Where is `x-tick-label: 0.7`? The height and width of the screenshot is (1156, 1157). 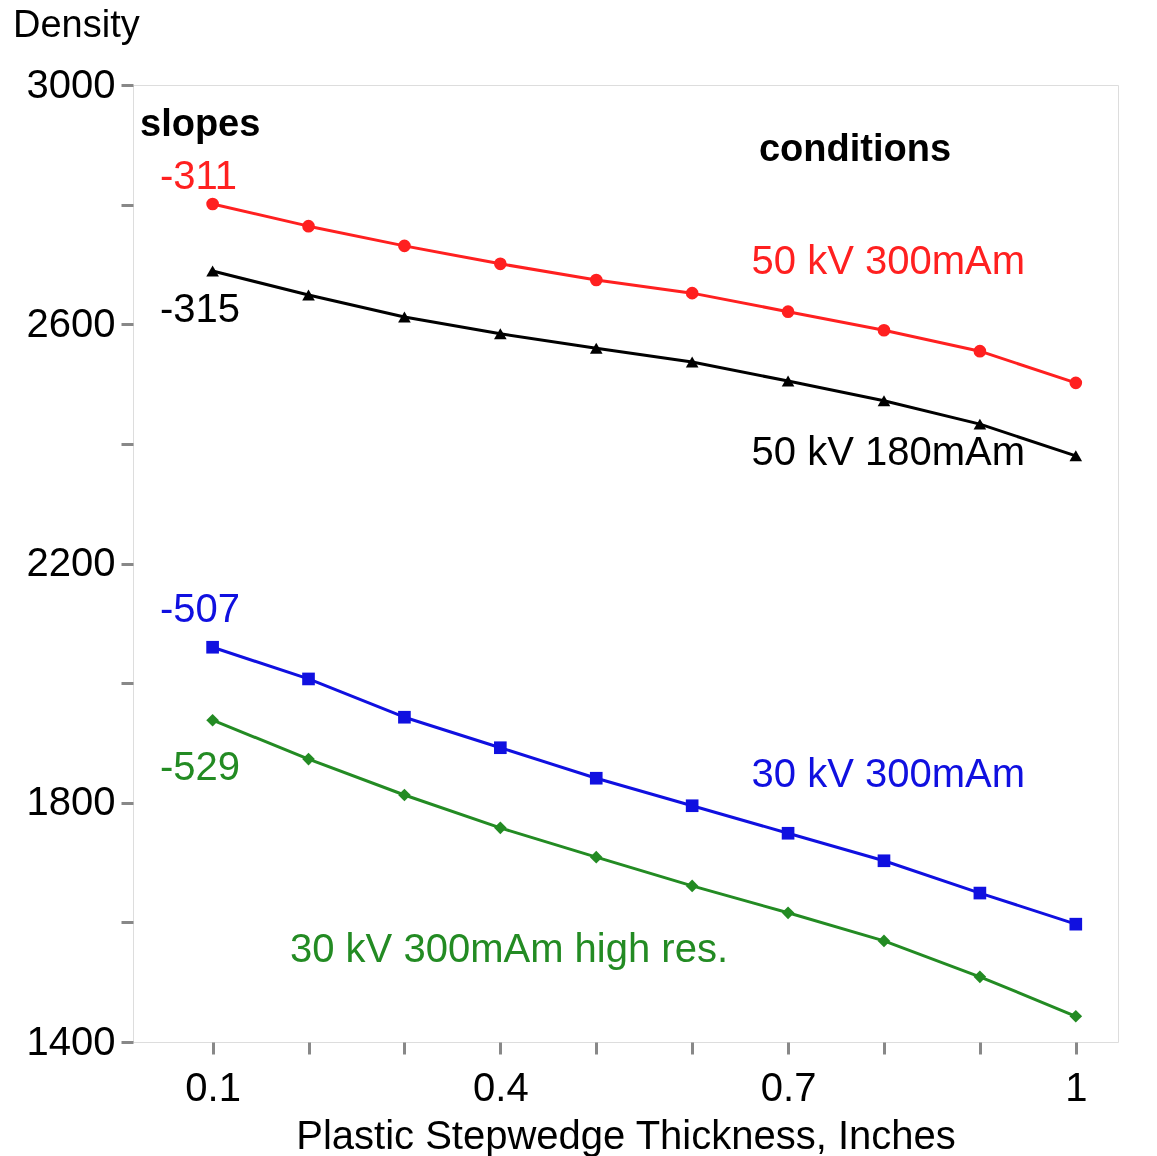 x-tick-label: 0.7 is located at coordinates (788, 1086).